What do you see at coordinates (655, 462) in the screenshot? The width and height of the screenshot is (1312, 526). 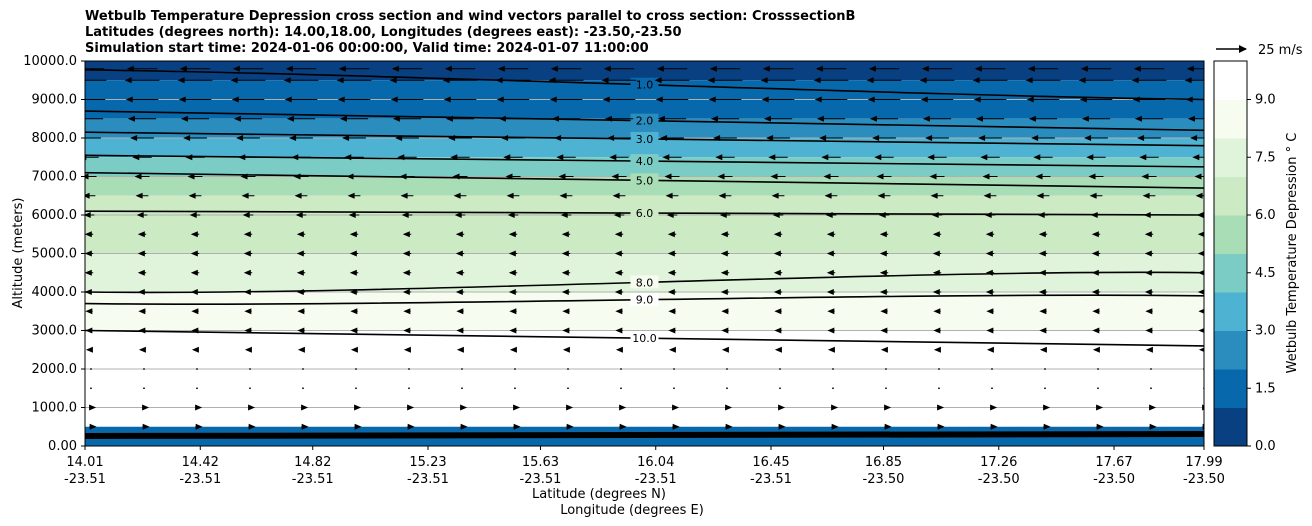 I see `x-tick-label-lat: 16.04` at bounding box center [655, 462].